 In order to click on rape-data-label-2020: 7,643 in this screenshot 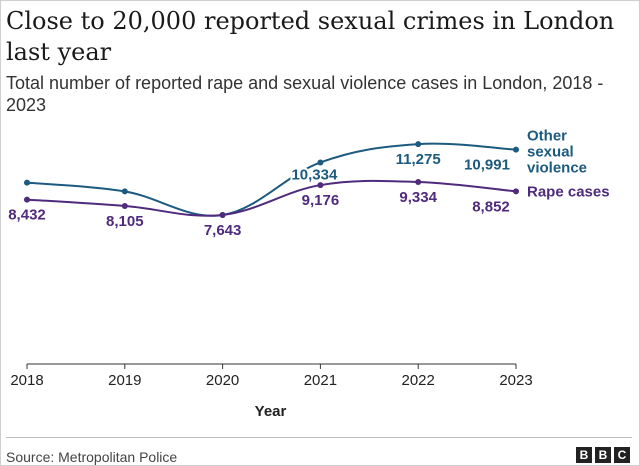, I will do `click(223, 230)`.